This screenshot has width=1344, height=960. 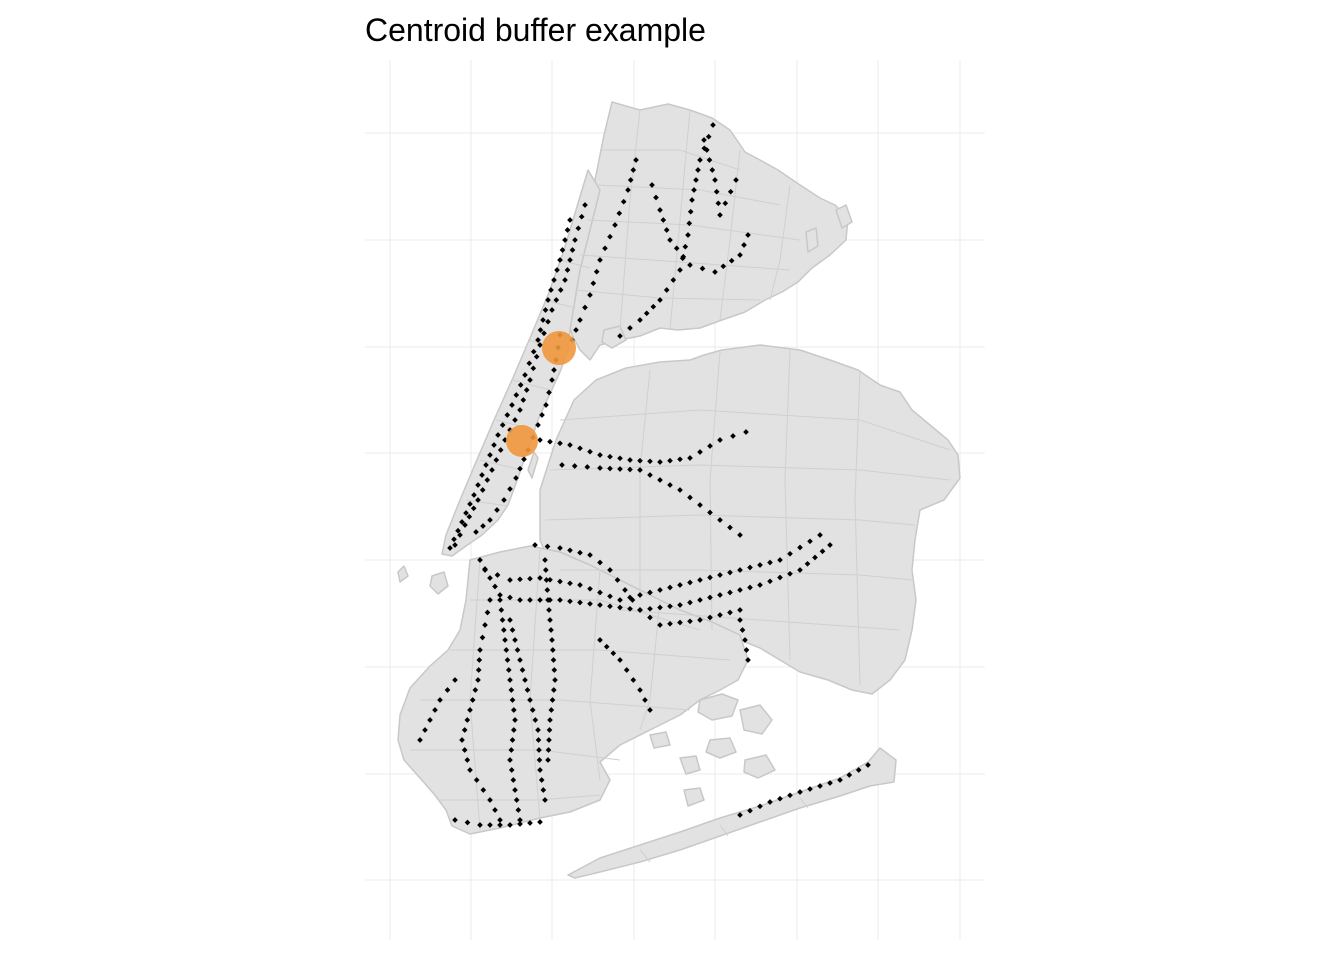 What do you see at coordinates (732, 813) in the screenshot?
I see `rockaway-area` at bounding box center [732, 813].